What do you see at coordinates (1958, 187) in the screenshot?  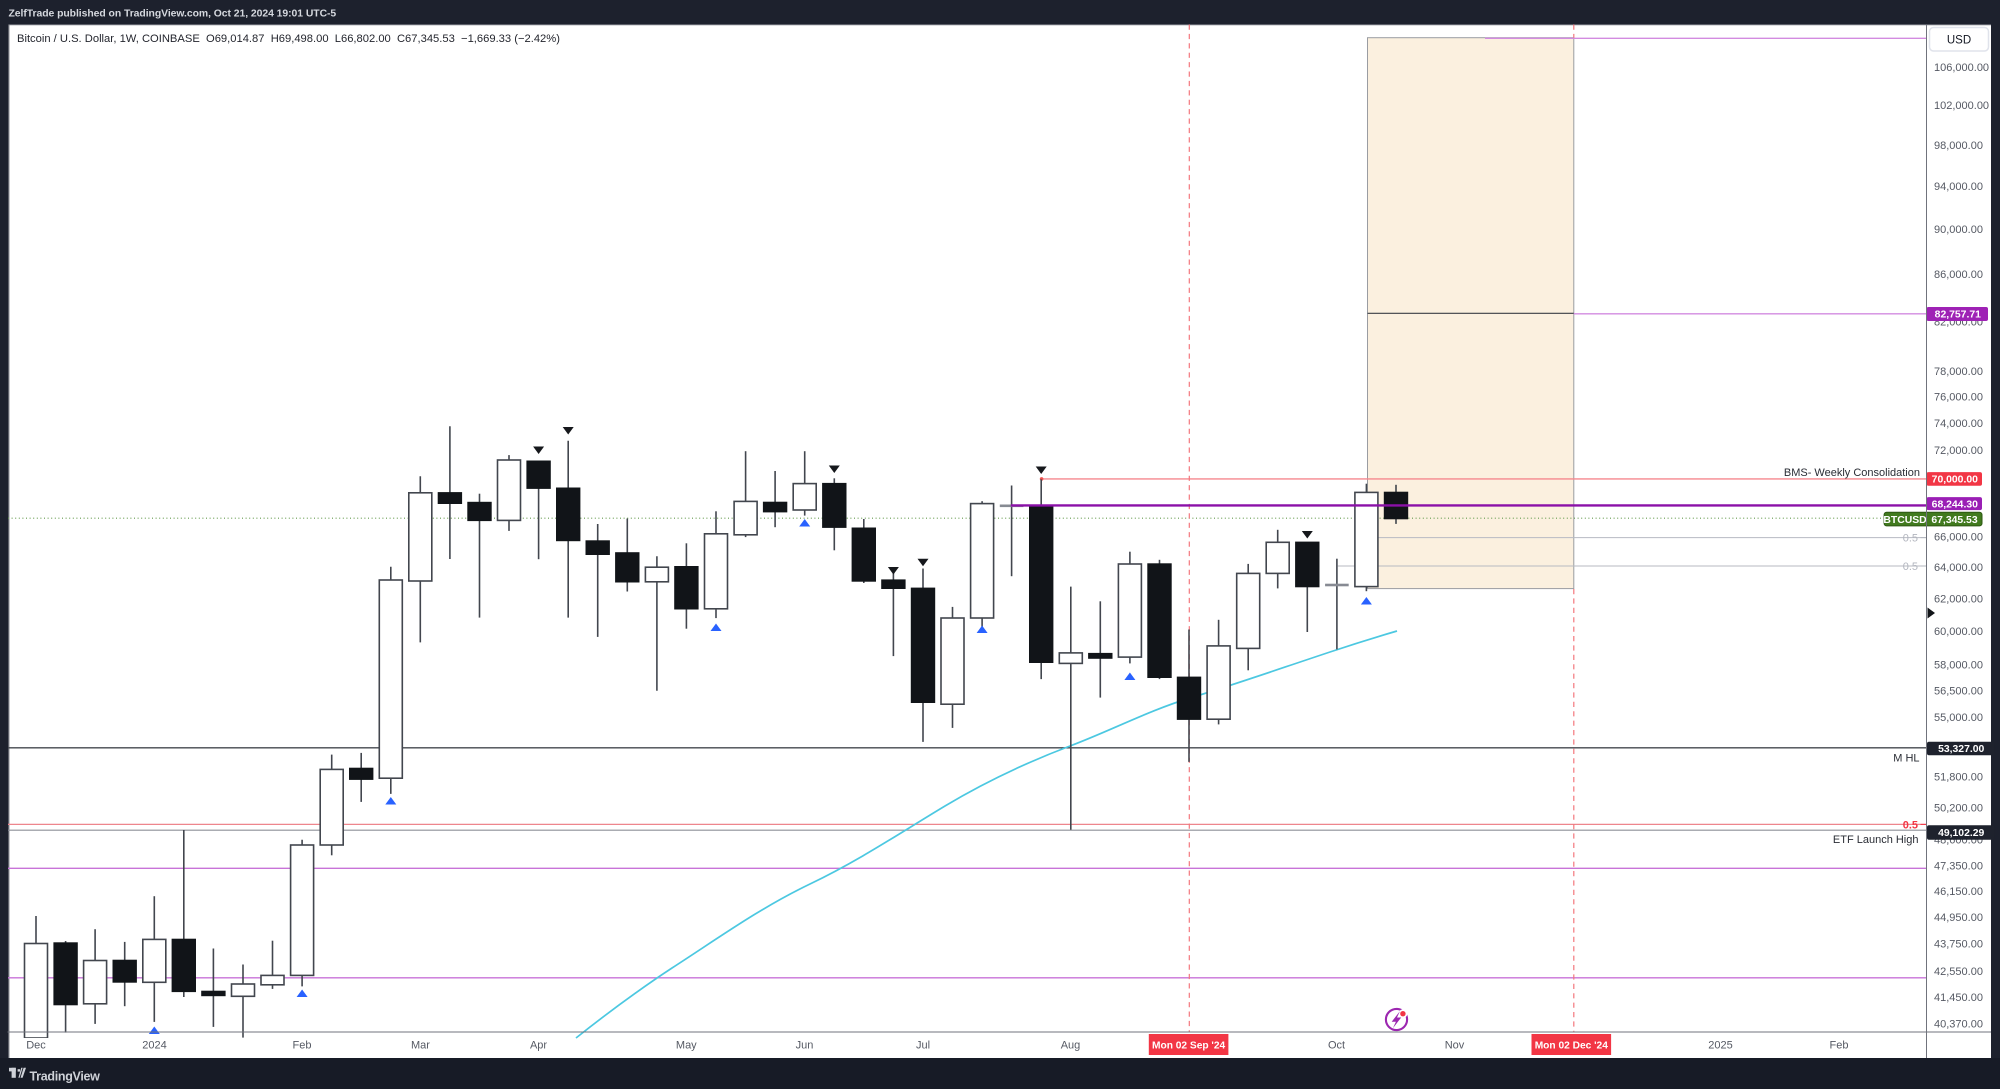 I see `svg-text: 94,000.00` at bounding box center [1958, 187].